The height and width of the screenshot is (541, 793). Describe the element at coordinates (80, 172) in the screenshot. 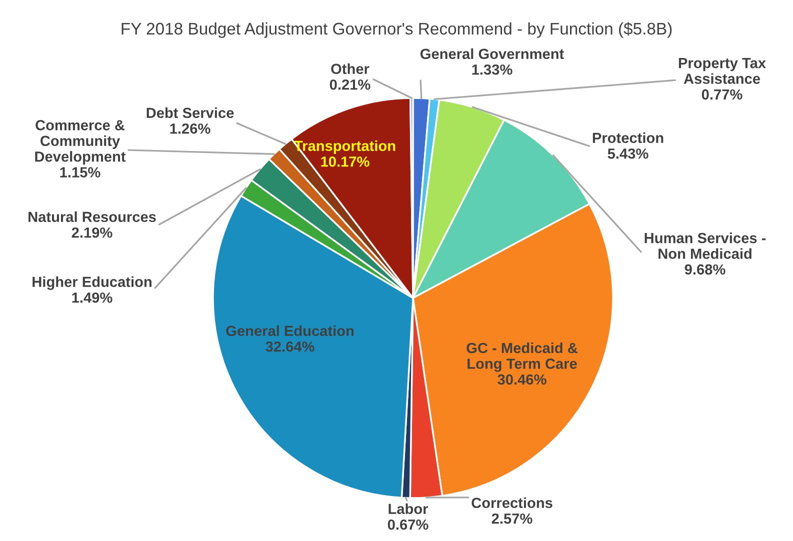

I see `data-label: 1.15%` at that location.